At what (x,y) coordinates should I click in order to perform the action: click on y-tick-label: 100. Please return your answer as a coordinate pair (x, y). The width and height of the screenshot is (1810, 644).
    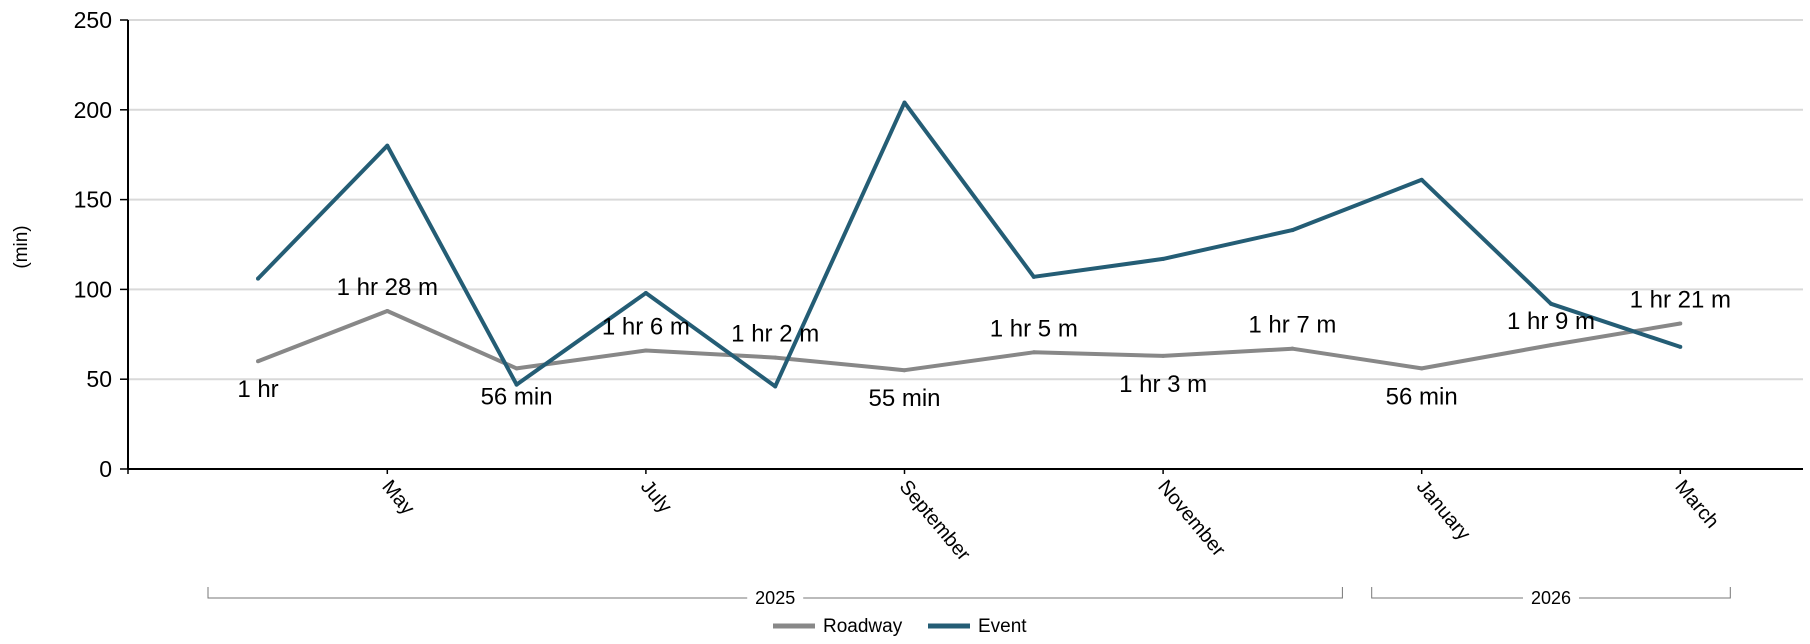
    Looking at the image, I should click on (93, 289).